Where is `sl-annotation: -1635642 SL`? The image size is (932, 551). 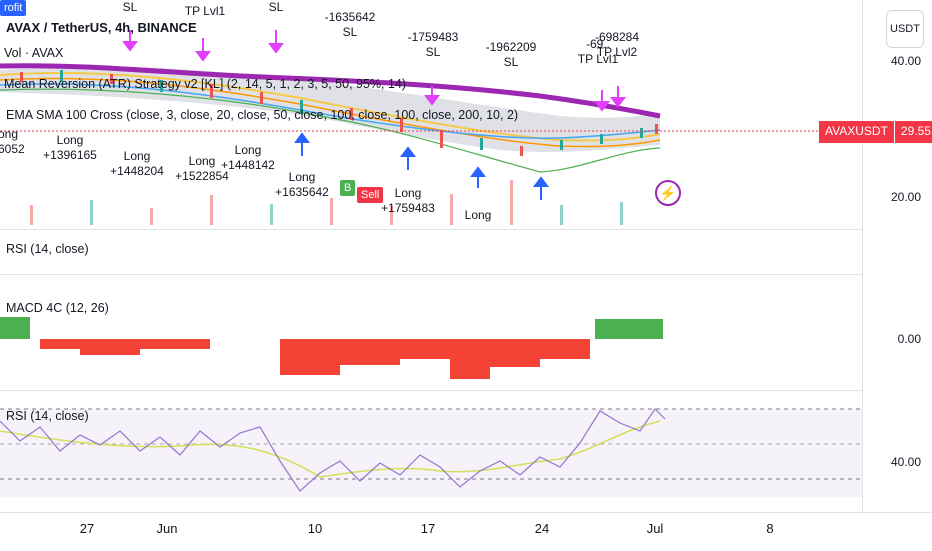 sl-annotation: -1635642 SL is located at coordinates (350, 24).